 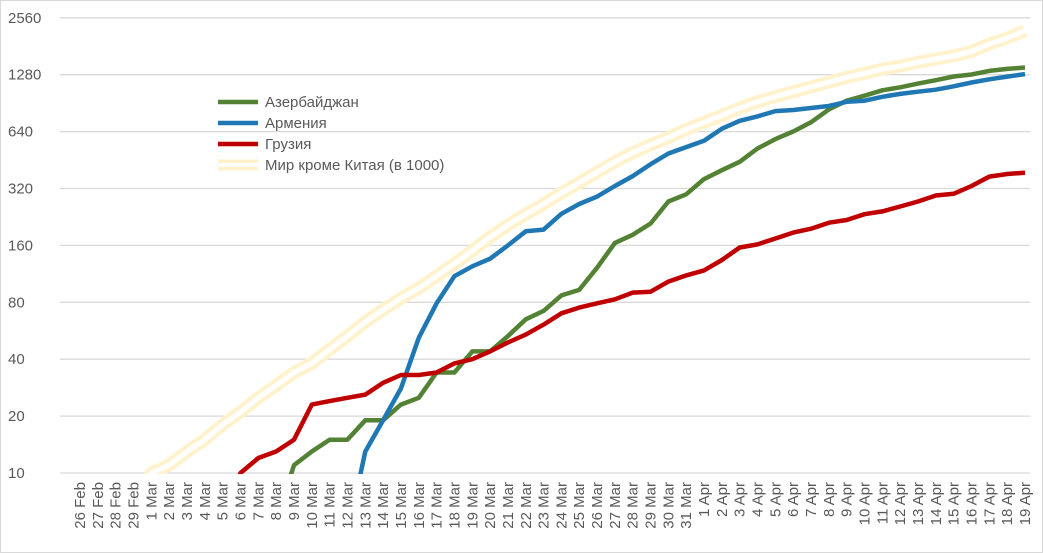 I want to click on y-tick-label: 640, so click(x=20, y=132).